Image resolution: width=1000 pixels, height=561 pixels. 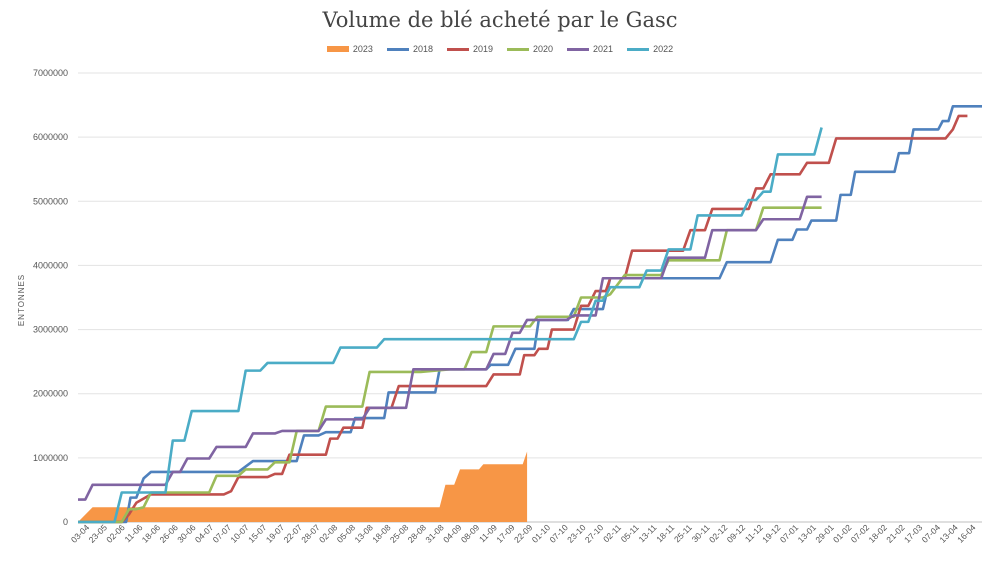 What do you see at coordinates (701, 533) in the screenshot?
I see `x-tick-label: 30-11` at bounding box center [701, 533].